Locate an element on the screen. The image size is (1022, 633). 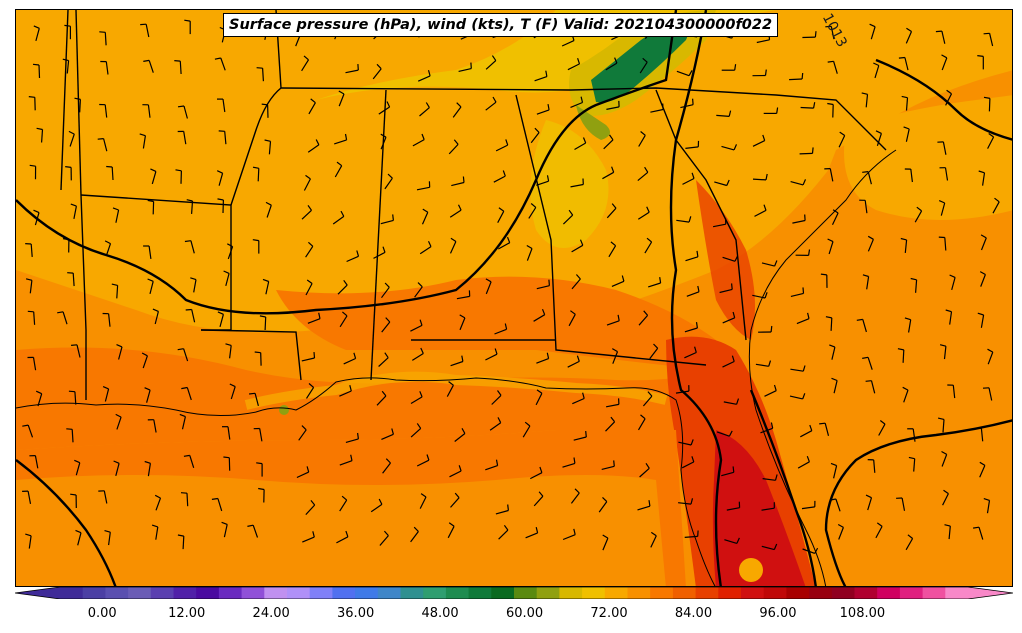
colorbar-tick-label: 60.00 is located at coordinates (524, 613).